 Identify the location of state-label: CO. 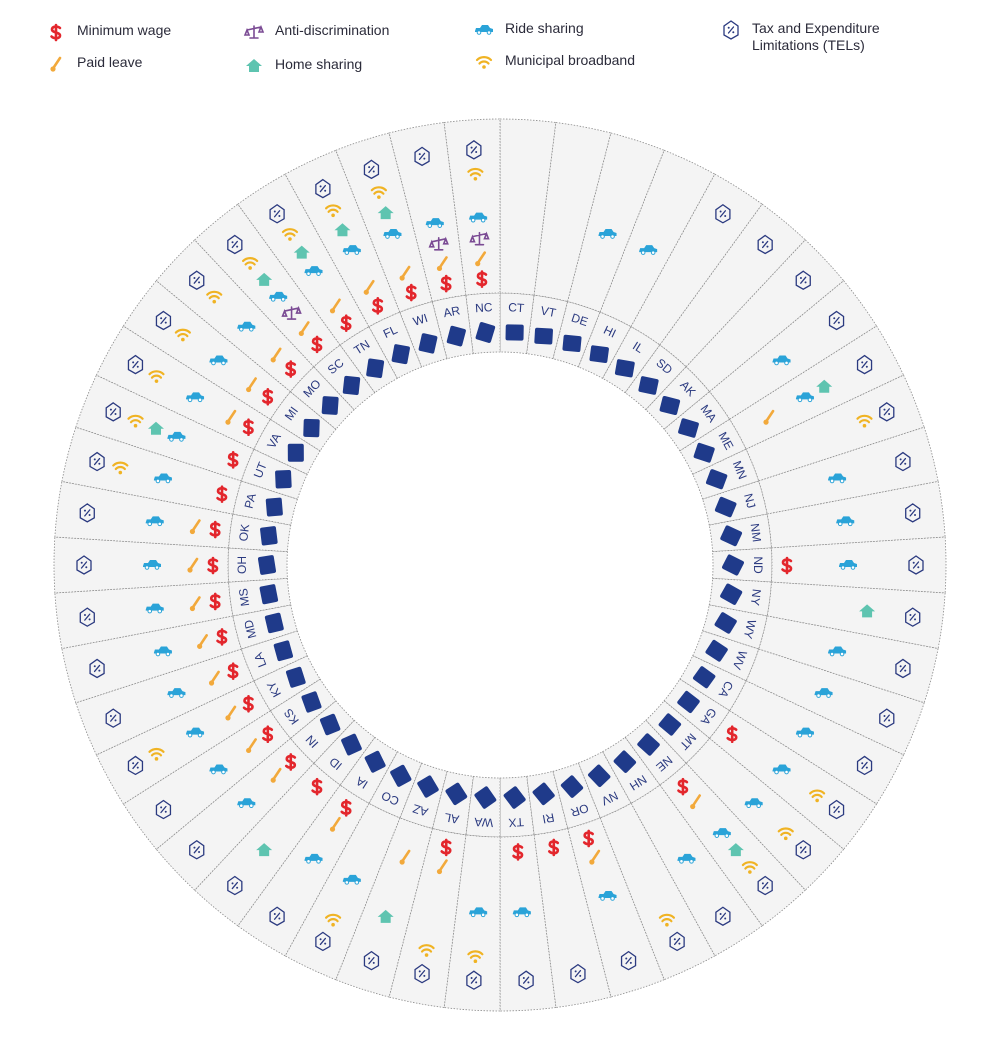
(390, 798).